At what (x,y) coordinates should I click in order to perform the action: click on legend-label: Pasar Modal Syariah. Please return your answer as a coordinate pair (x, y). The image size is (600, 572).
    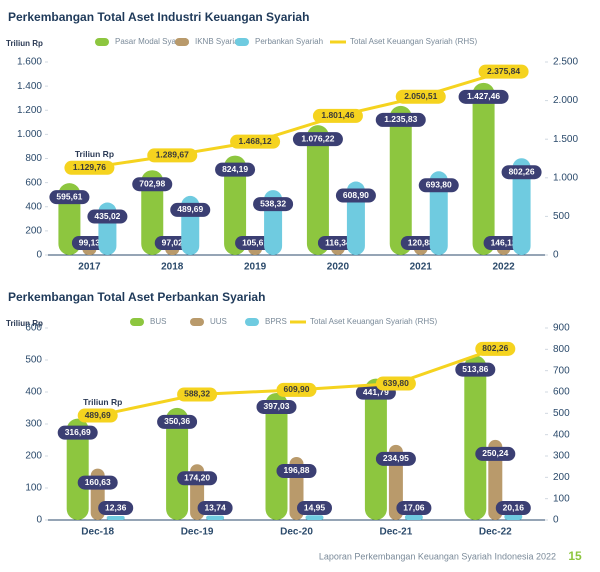
    Looking at the image, I should click on (152, 41).